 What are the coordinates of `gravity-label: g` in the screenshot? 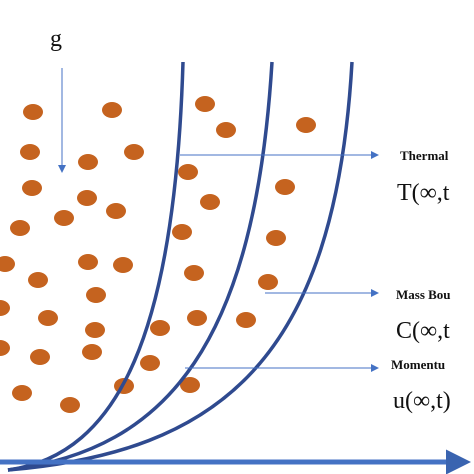 It's located at (56, 39).